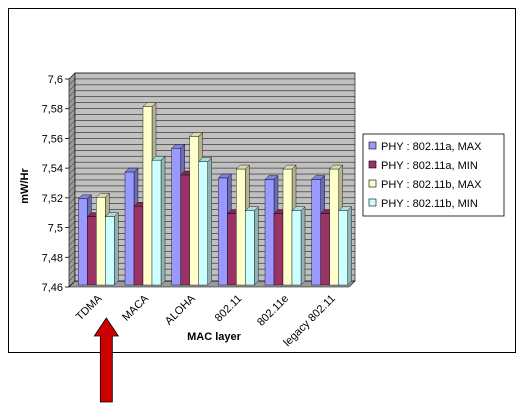 Image resolution: width=523 pixels, height=405 pixels. What do you see at coordinates (52, 110) in the screenshot?
I see `y-tick-label: 7,58` at bounding box center [52, 110].